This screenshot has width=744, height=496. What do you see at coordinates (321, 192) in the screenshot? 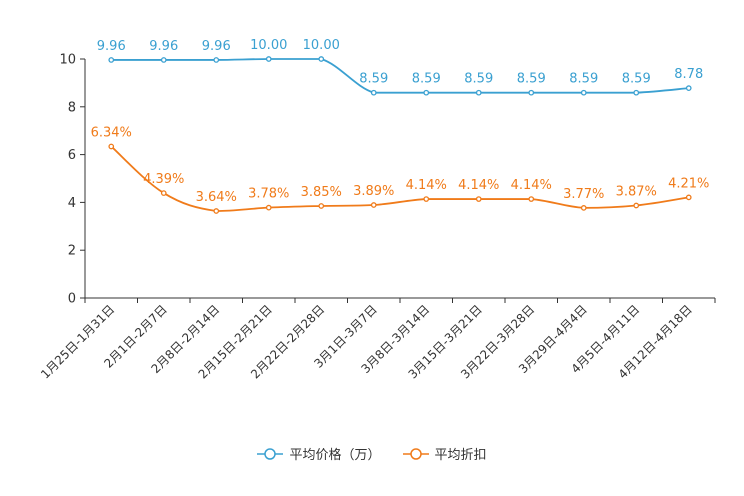
I see `data-label: 3.85%` at bounding box center [321, 192].